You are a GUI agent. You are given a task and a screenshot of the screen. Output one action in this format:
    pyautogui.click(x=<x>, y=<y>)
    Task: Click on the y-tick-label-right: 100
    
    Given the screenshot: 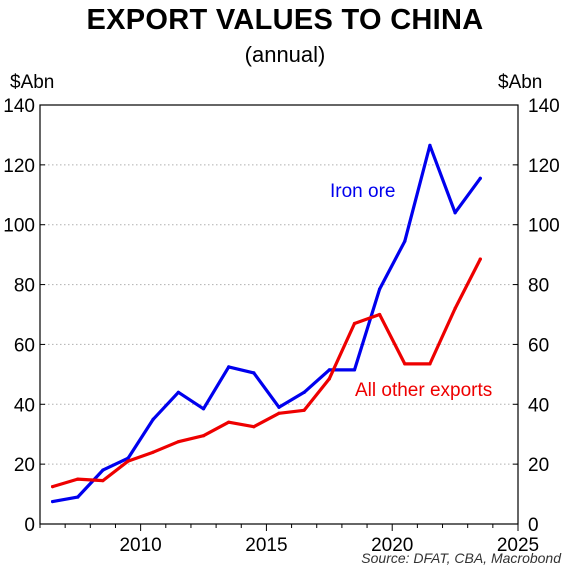 What is the action you would take?
    pyautogui.click(x=544, y=226)
    